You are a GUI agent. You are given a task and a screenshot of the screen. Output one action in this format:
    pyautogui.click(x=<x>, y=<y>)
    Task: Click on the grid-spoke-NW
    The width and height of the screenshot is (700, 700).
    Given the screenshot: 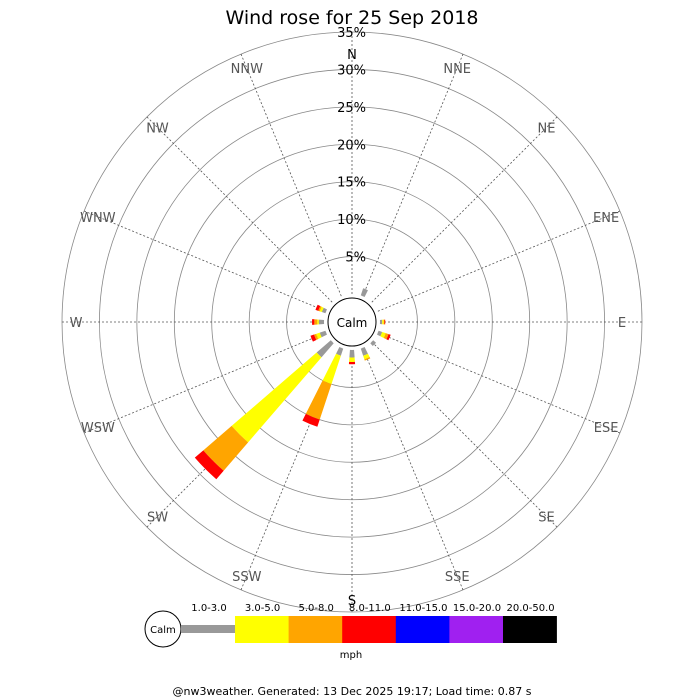 What is the action you would take?
    pyautogui.click(x=239, y=209)
    